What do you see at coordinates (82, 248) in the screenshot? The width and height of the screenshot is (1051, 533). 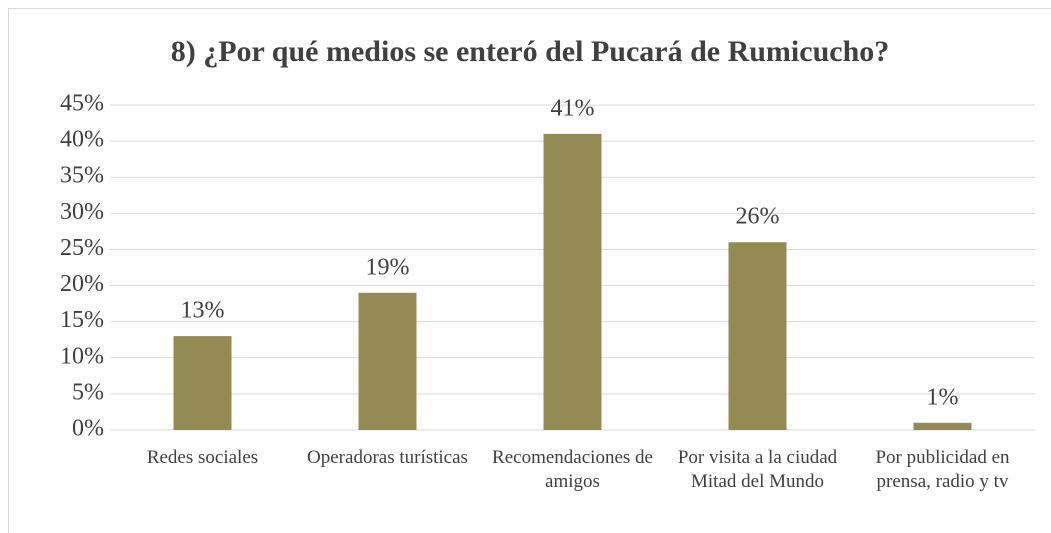 I see `y-tick-label: 25%` at bounding box center [82, 248].